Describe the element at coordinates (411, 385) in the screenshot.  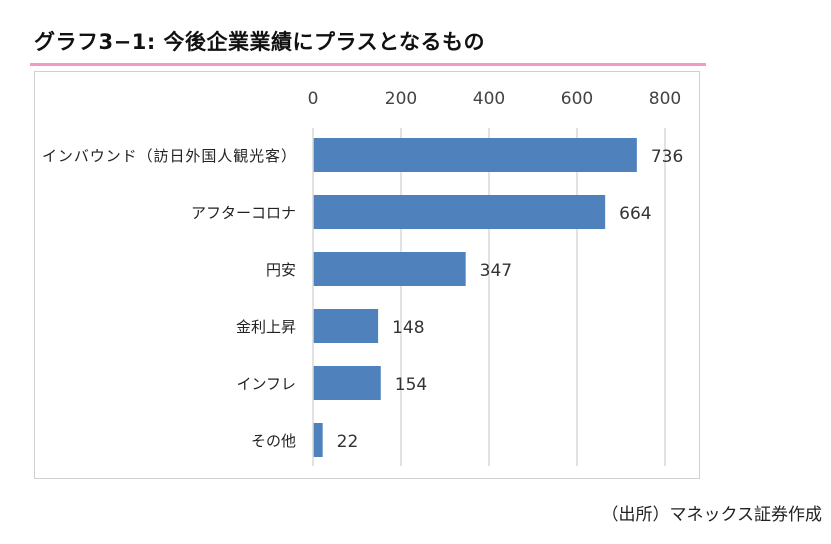
I see `data-label: 154` at that location.